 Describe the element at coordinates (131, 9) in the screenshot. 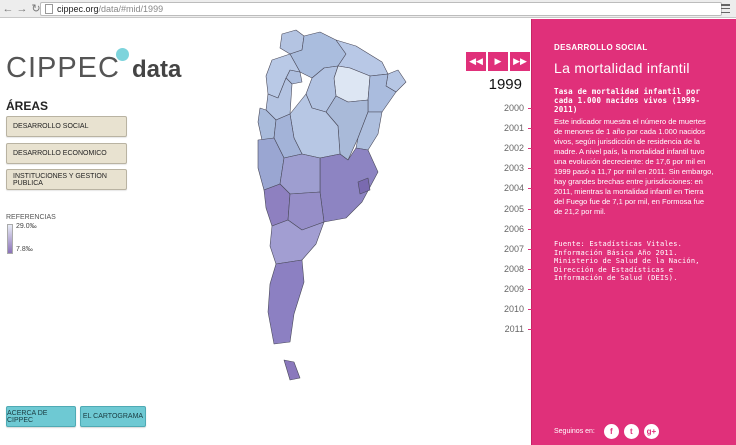

I see `url-path: /data/#mid/1999` at that location.